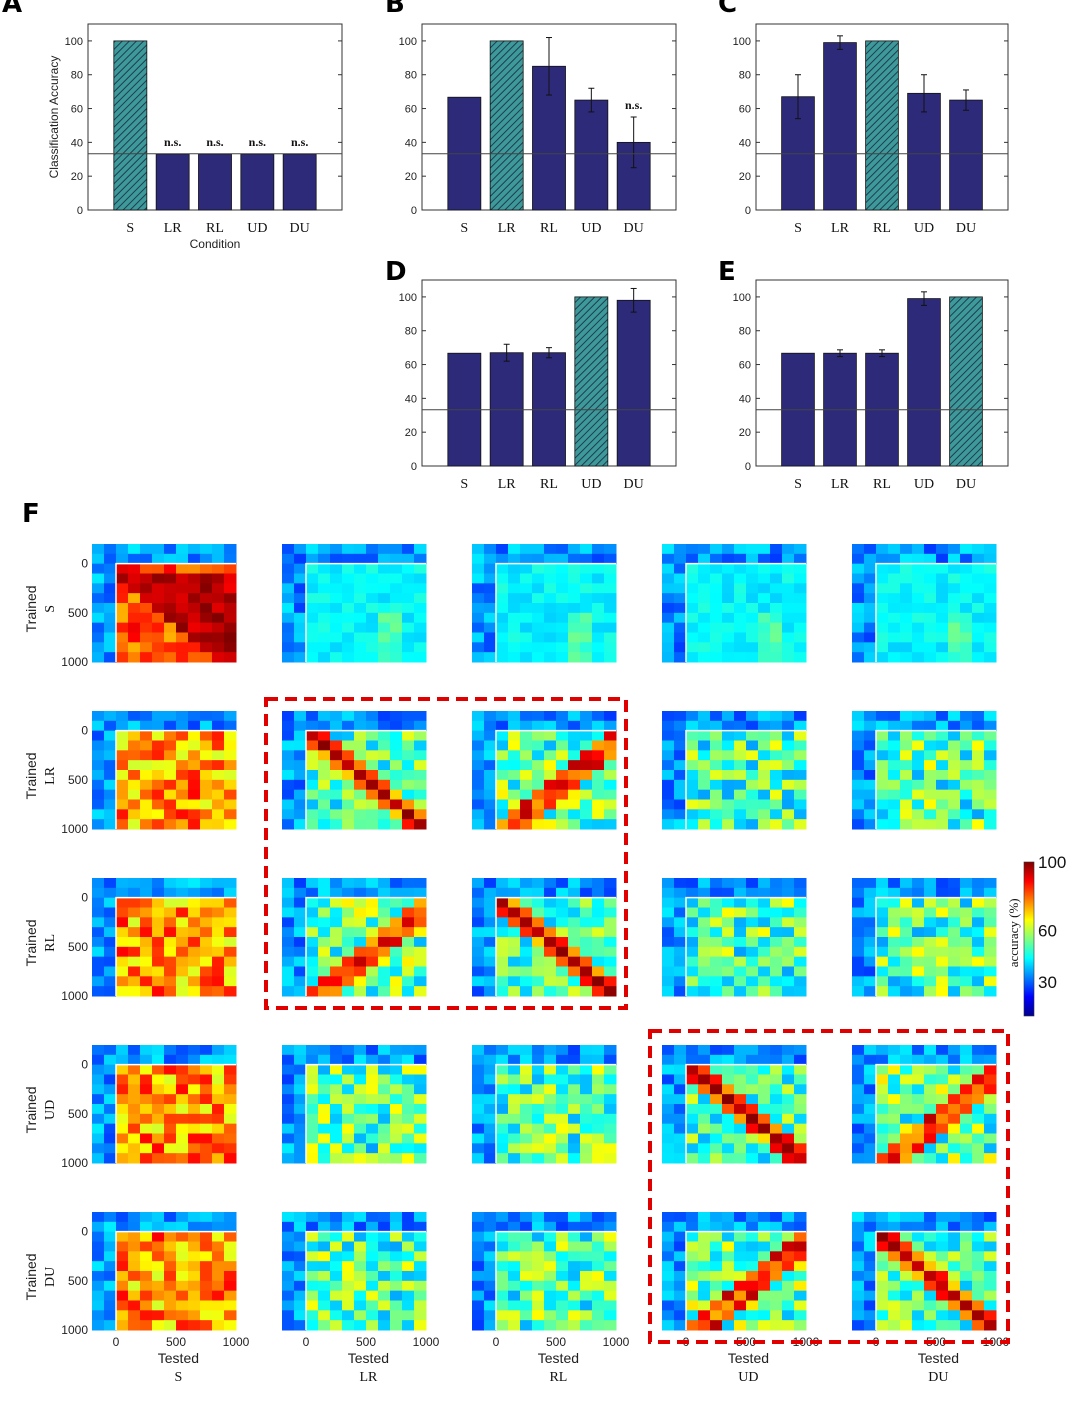 The image size is (1091, 1418). Describe the element at coordinates (966, 228) in the screenshot. I see `category-label: DU` at that location.